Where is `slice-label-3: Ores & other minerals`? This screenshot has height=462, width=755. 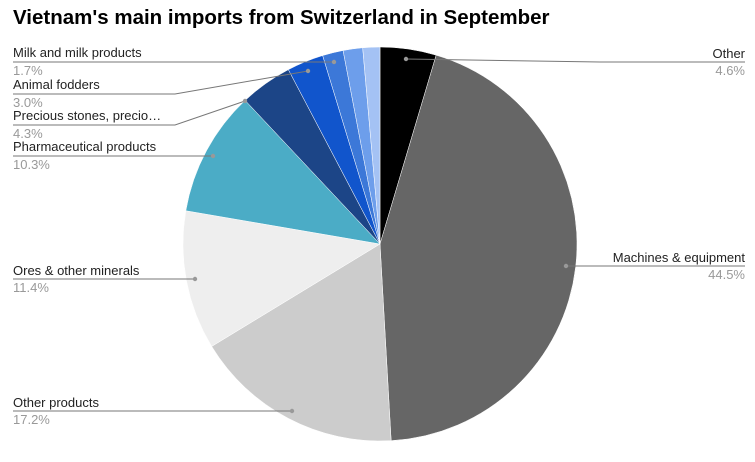
slice-label-3: Ores & other minerals is located at coordinates (76, 270).